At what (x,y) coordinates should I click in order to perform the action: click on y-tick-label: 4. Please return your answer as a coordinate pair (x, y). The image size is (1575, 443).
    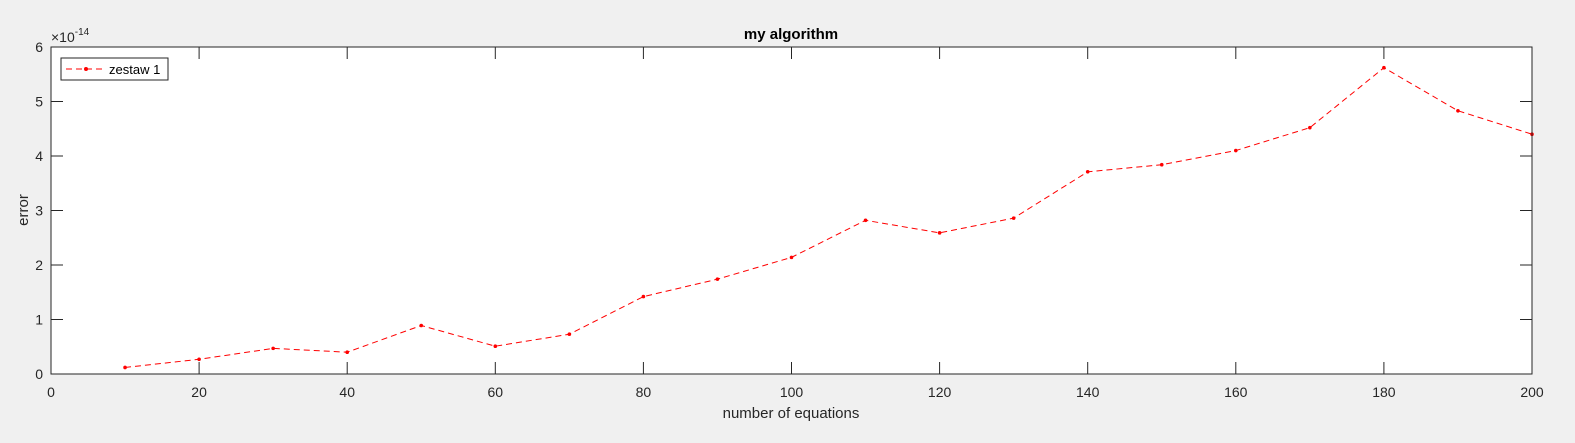
    Looking at the image, I should click on (39, 156).